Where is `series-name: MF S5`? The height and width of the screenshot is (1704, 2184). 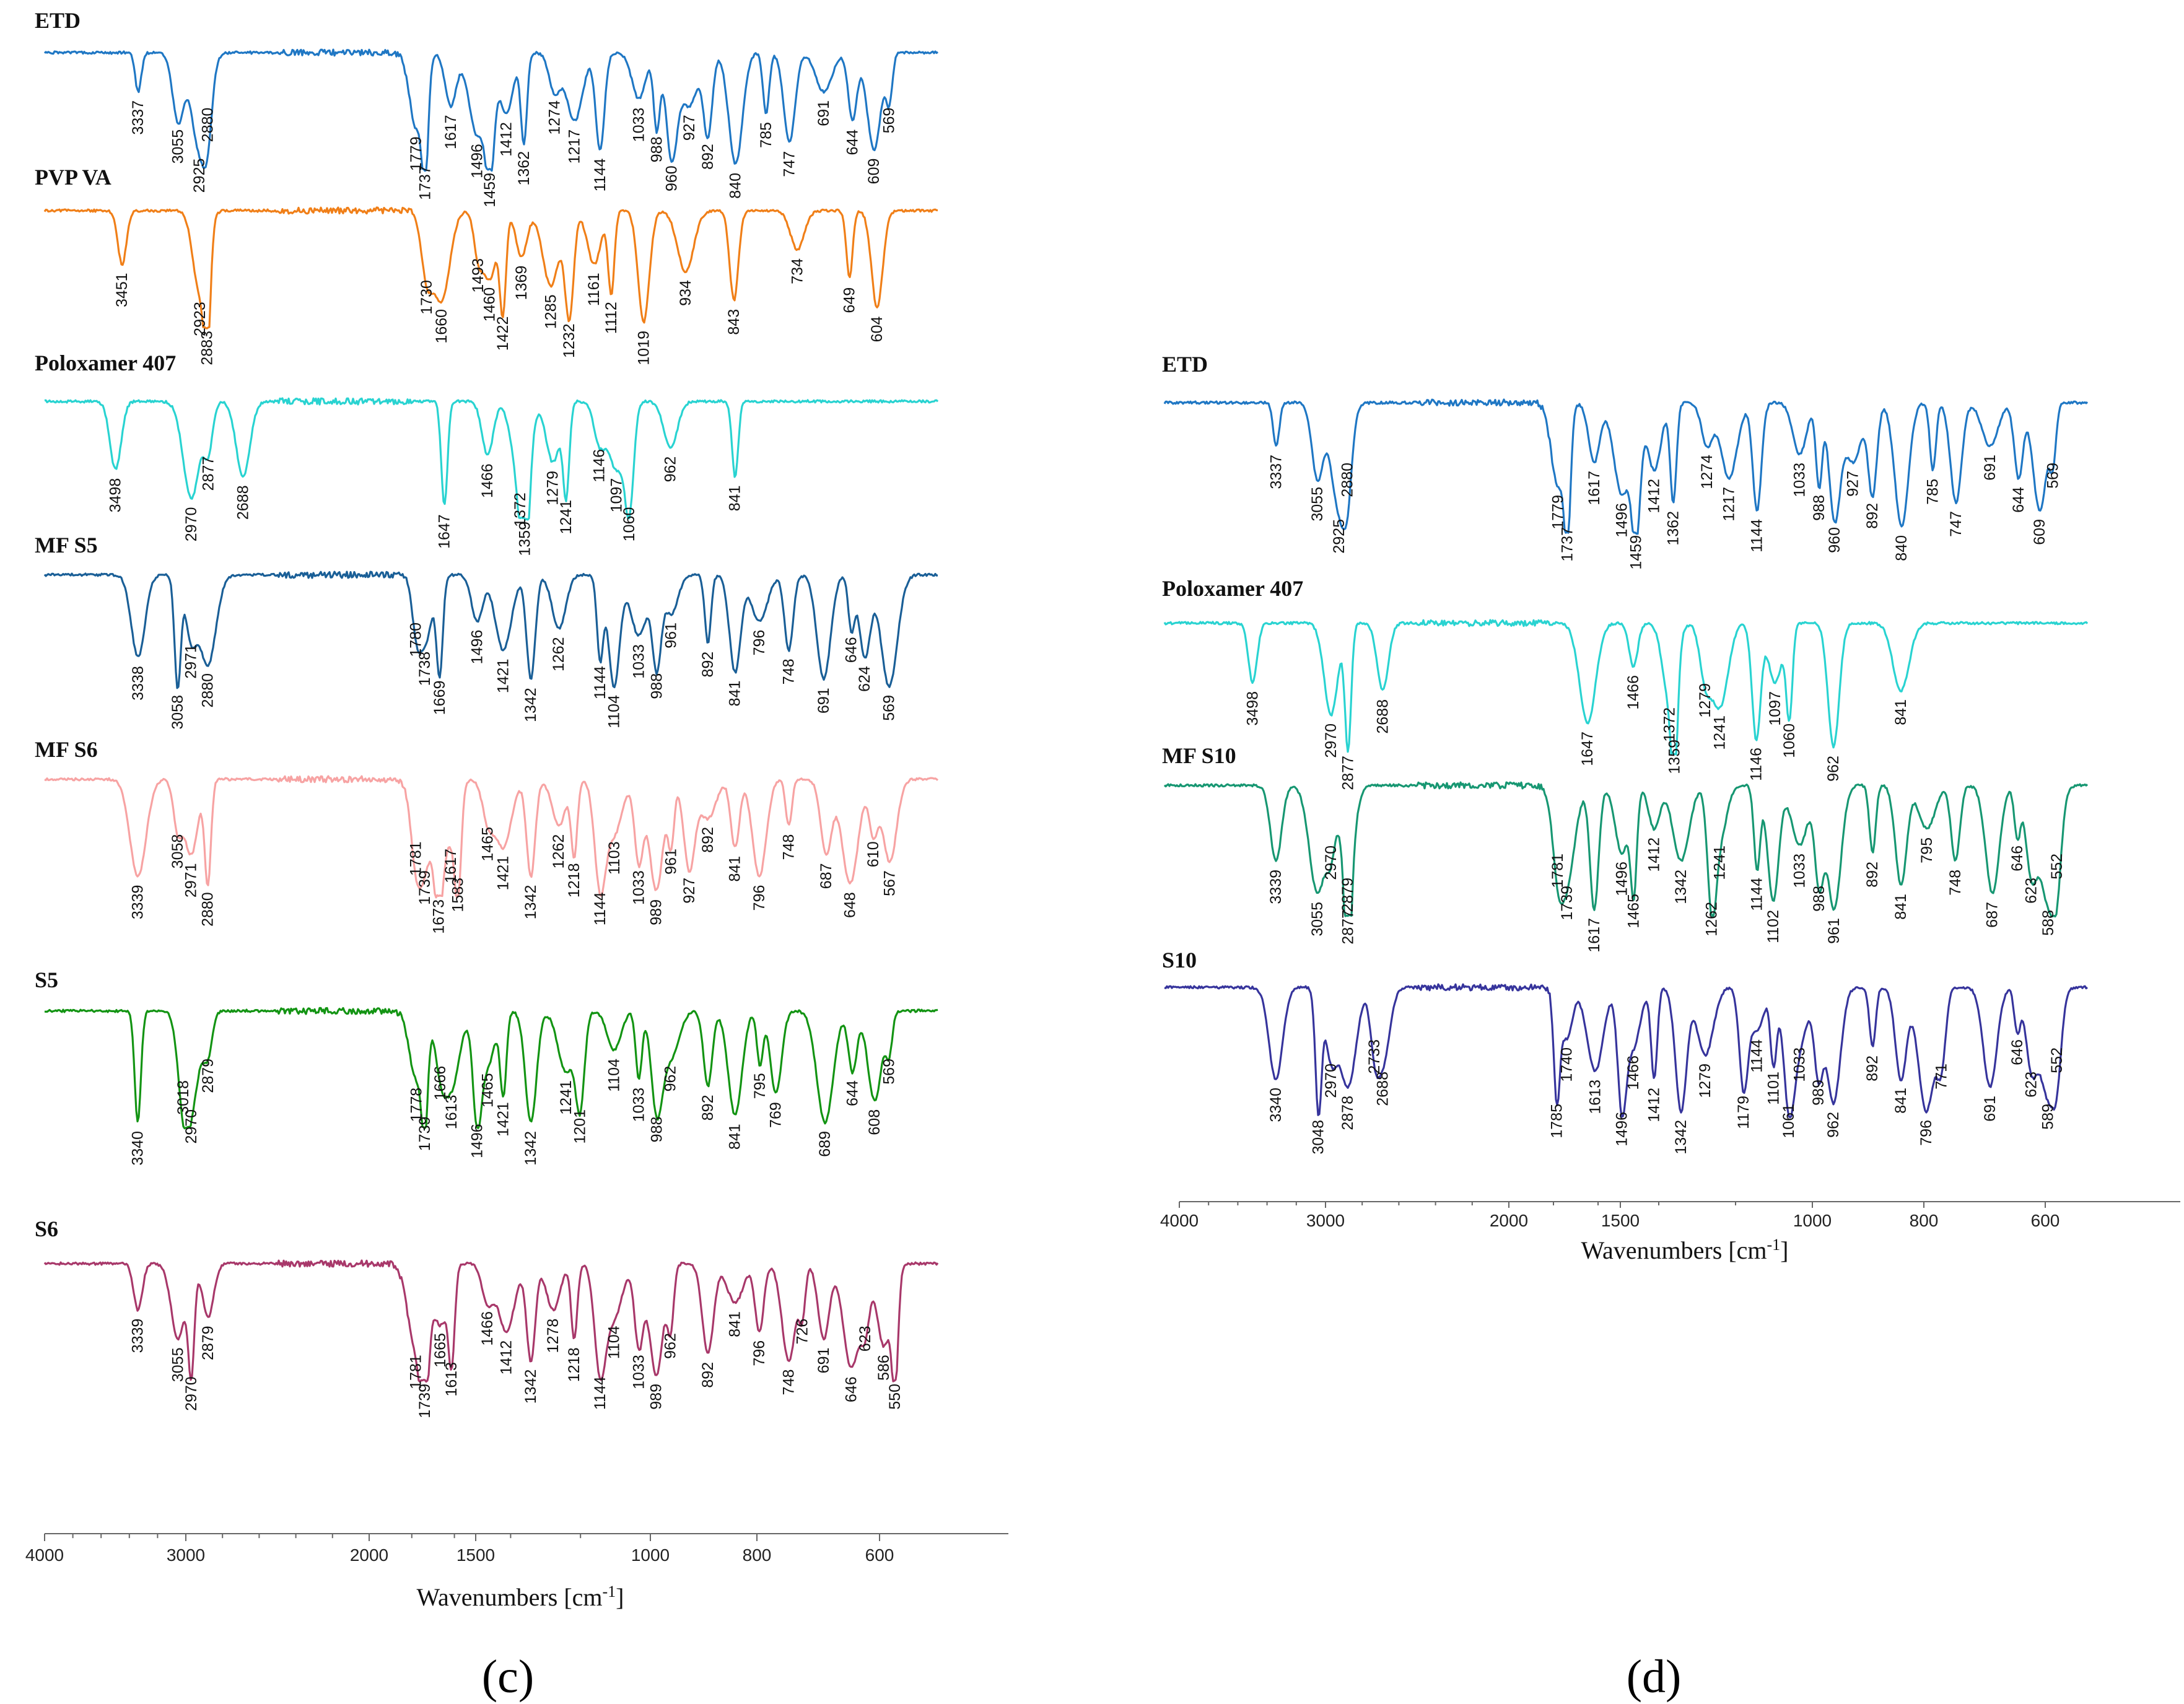 series-name: MF S5 is located at coordinates (66, 545).